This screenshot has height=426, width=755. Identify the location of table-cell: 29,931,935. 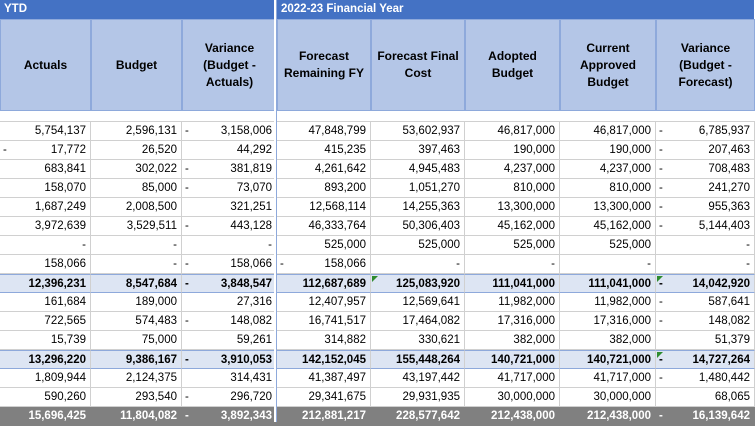
(418, 397).